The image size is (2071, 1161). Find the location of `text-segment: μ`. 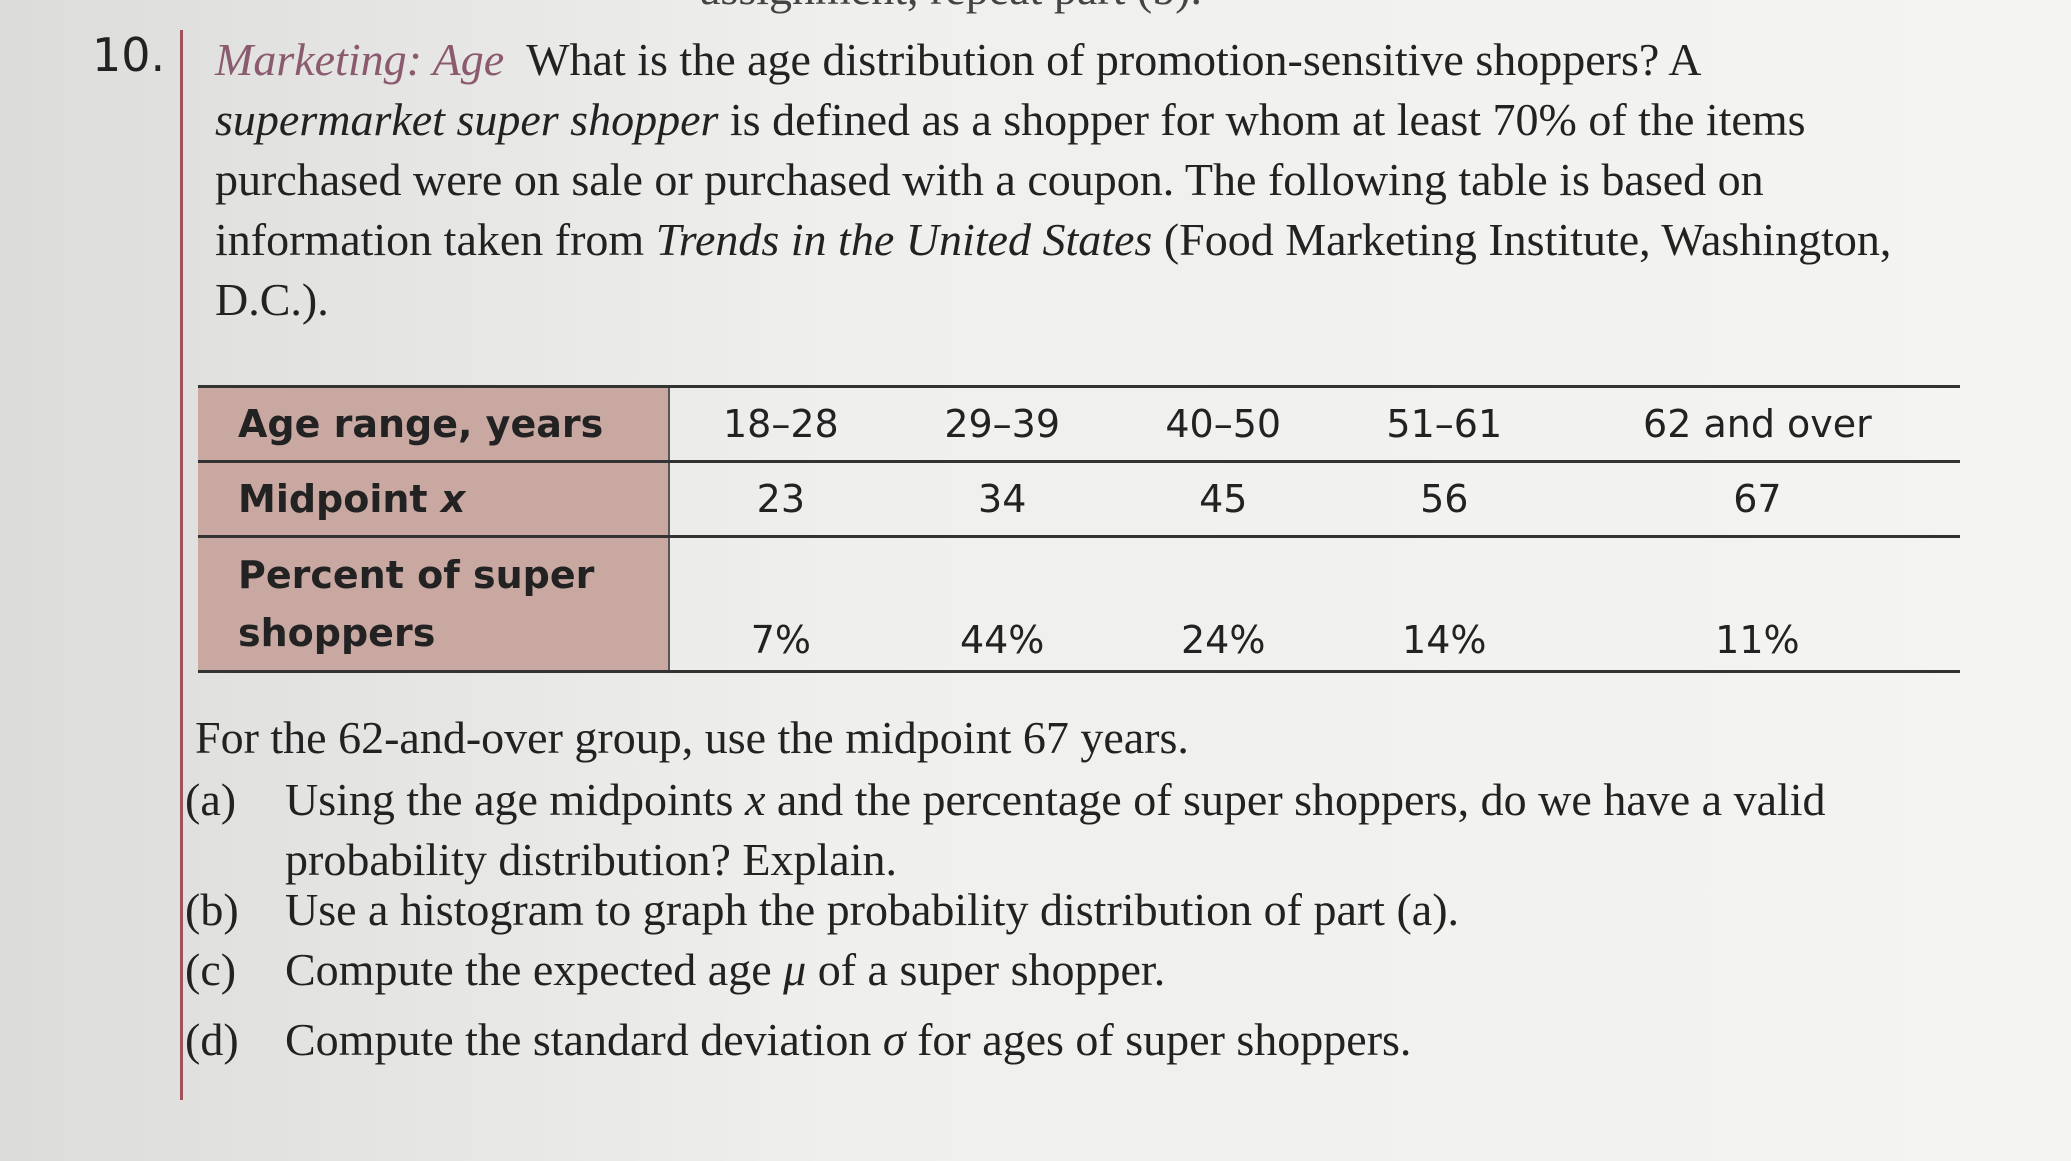

text-segment: μ is located at coordinates (795, 969).